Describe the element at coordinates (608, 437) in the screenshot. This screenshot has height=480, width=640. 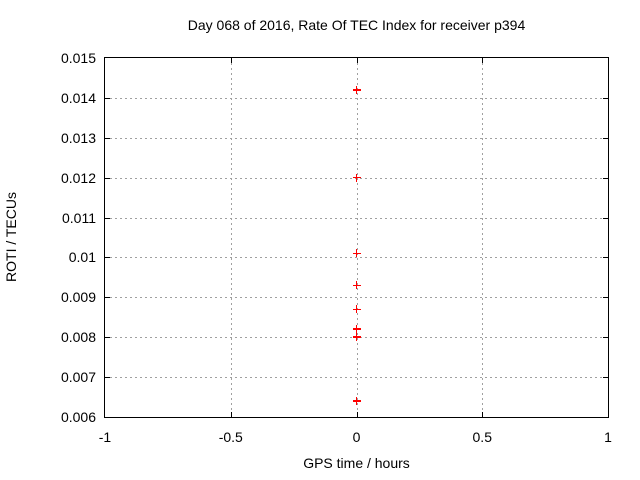
I see `x-tick-label: 1` at that location.